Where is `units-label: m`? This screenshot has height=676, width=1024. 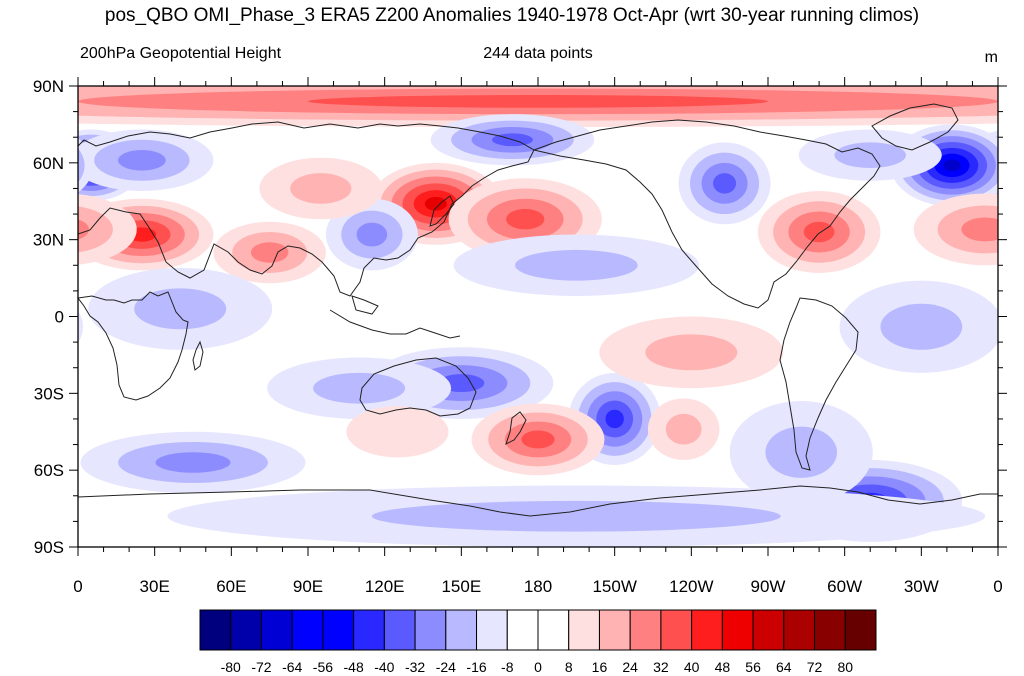 units-label: m is located at coordinates (991, 57).